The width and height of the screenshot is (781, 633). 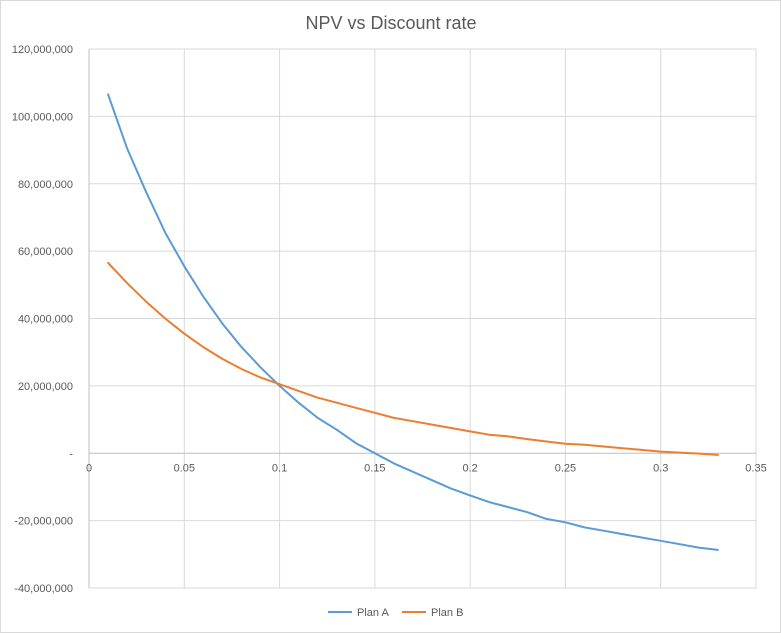 I want to click on y-tick-label: -, so click(x=71, y=454).